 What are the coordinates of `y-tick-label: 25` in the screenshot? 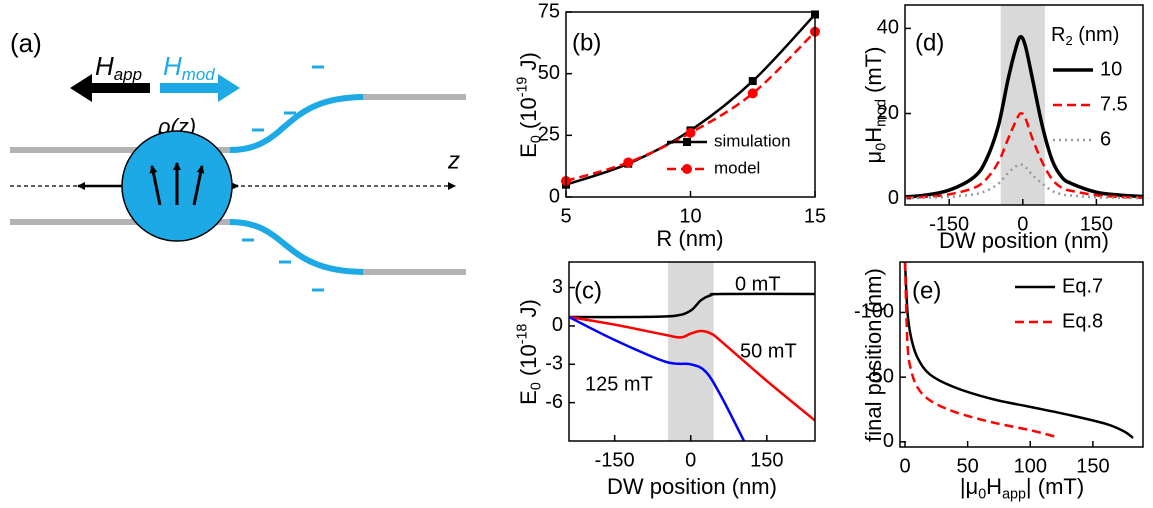 It's located at (549, 135).